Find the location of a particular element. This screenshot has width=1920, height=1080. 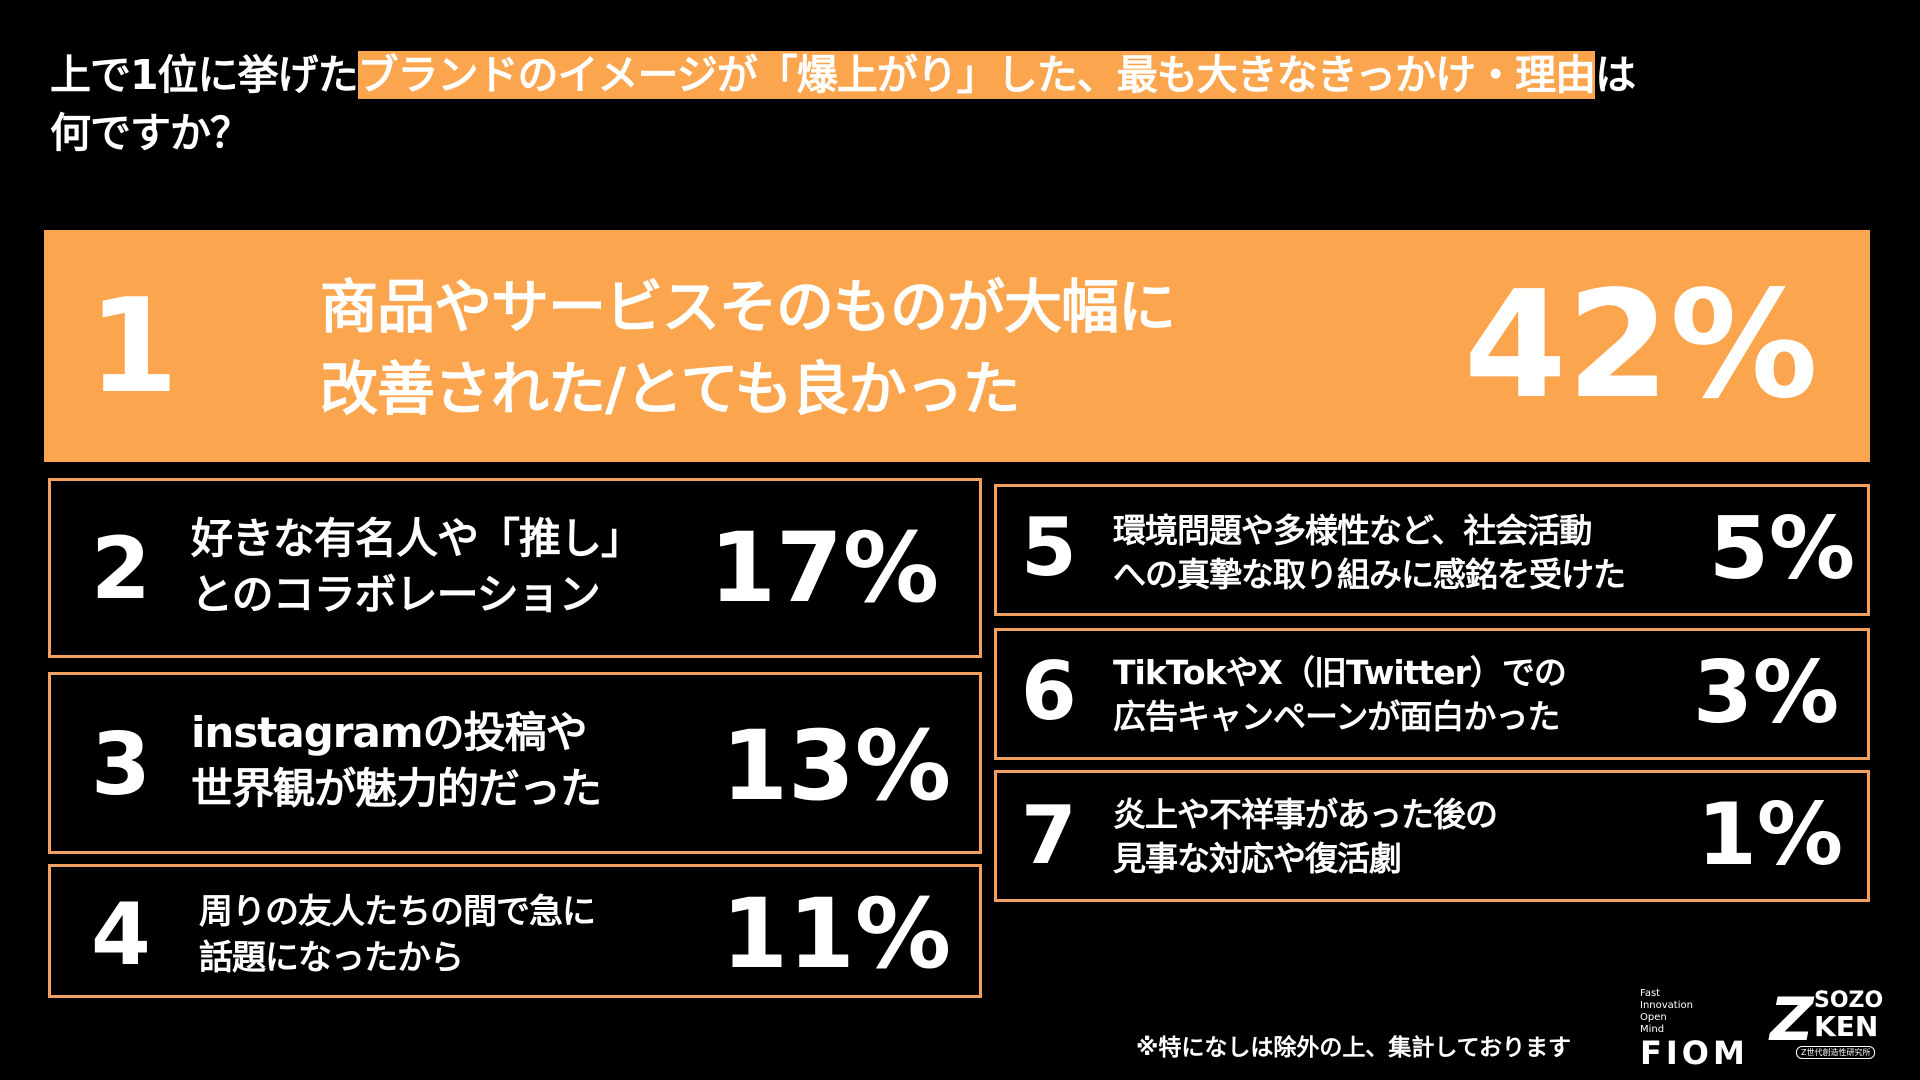

rank-number: 7 is located at coordinates (1049, 835).